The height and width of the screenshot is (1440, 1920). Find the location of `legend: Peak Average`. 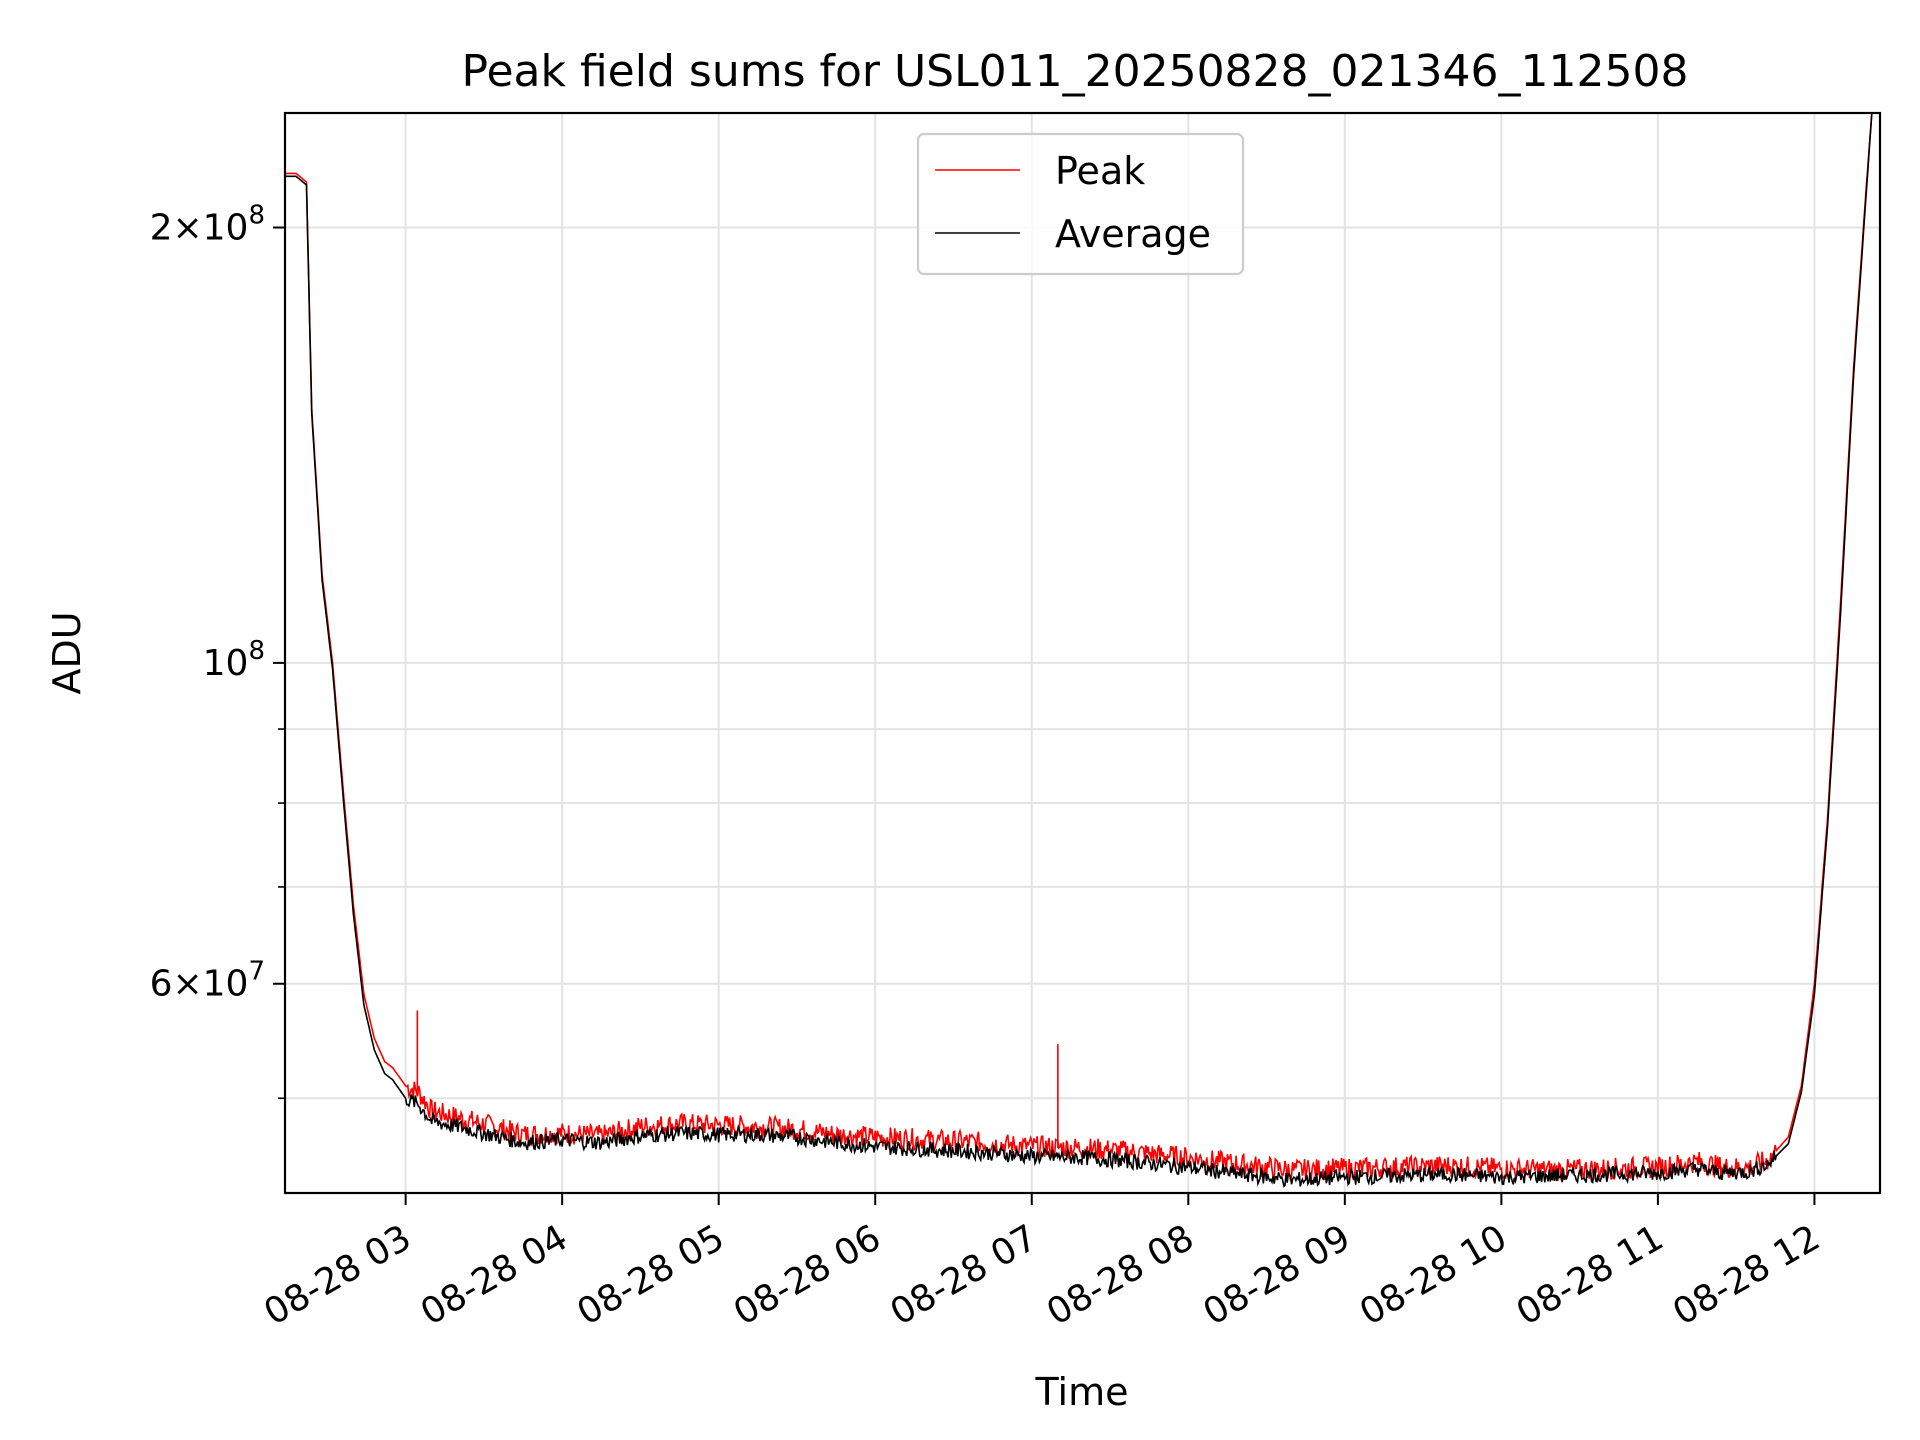

legend: Peak Average is located at coordinates (1080, 204).